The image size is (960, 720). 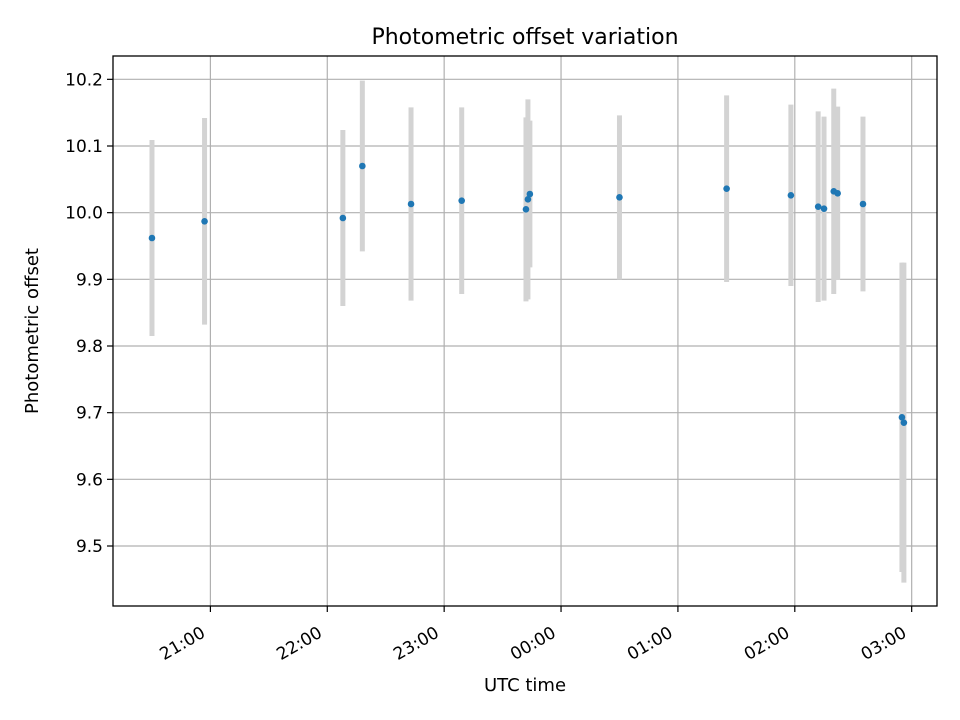 I want to click on y-tick-label: 10.2, so click(x=84, y=80).